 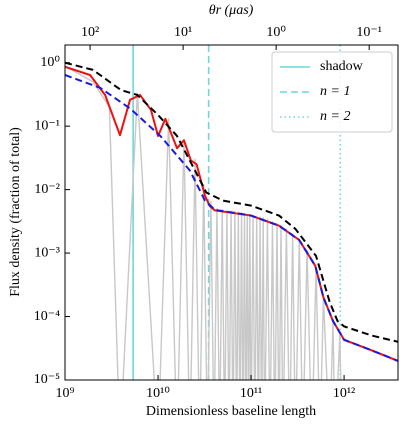 I want to click on x-tick-label: 10¹⁰, so click(x=158, y=393).